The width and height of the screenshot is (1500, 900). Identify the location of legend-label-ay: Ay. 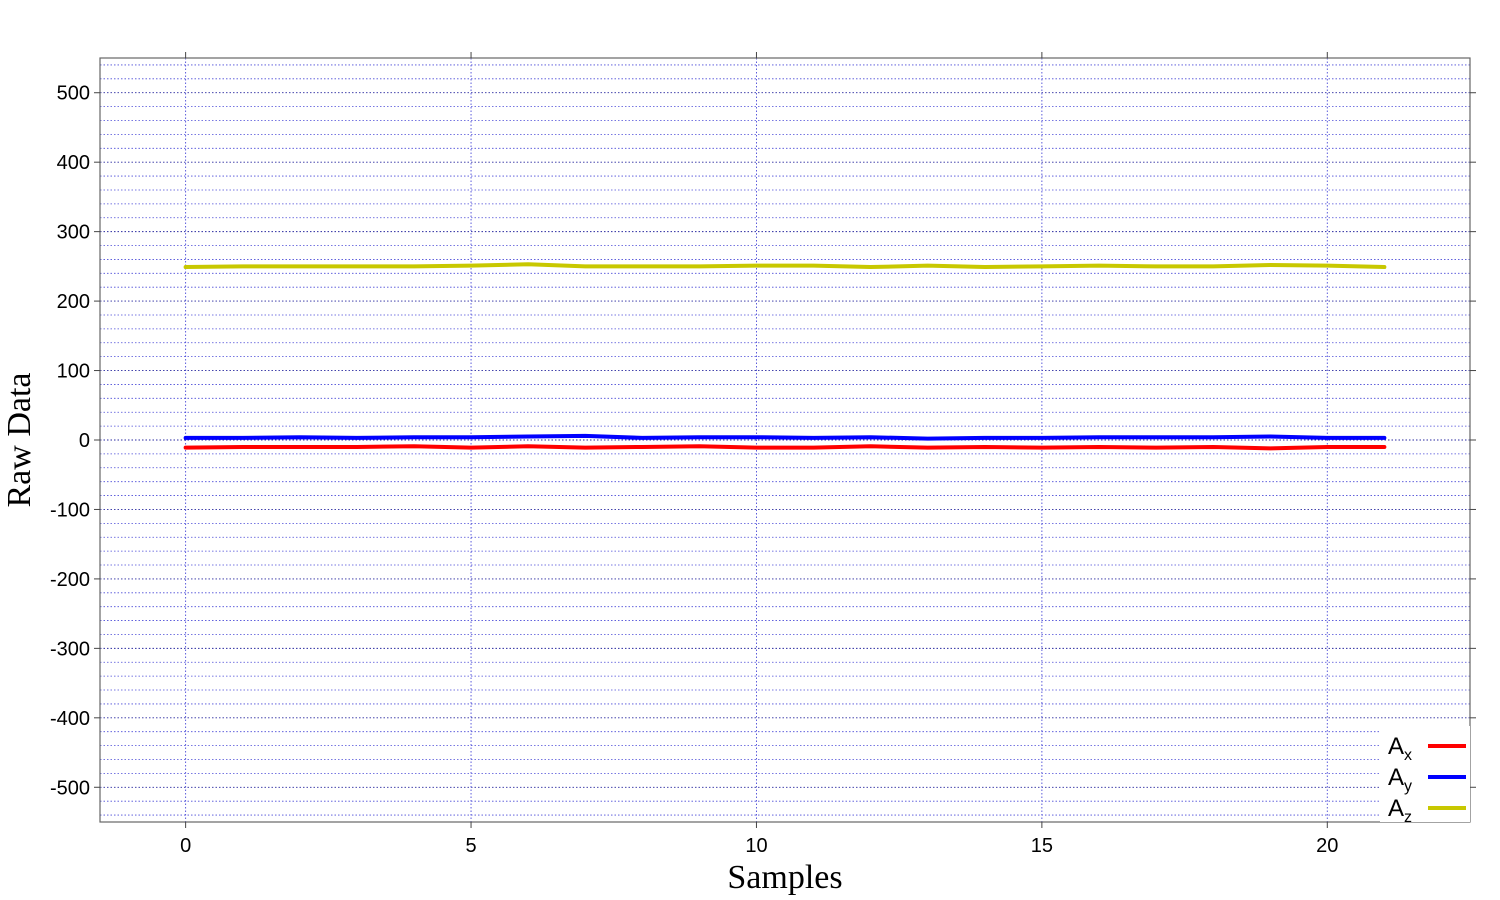
(1400, 779).